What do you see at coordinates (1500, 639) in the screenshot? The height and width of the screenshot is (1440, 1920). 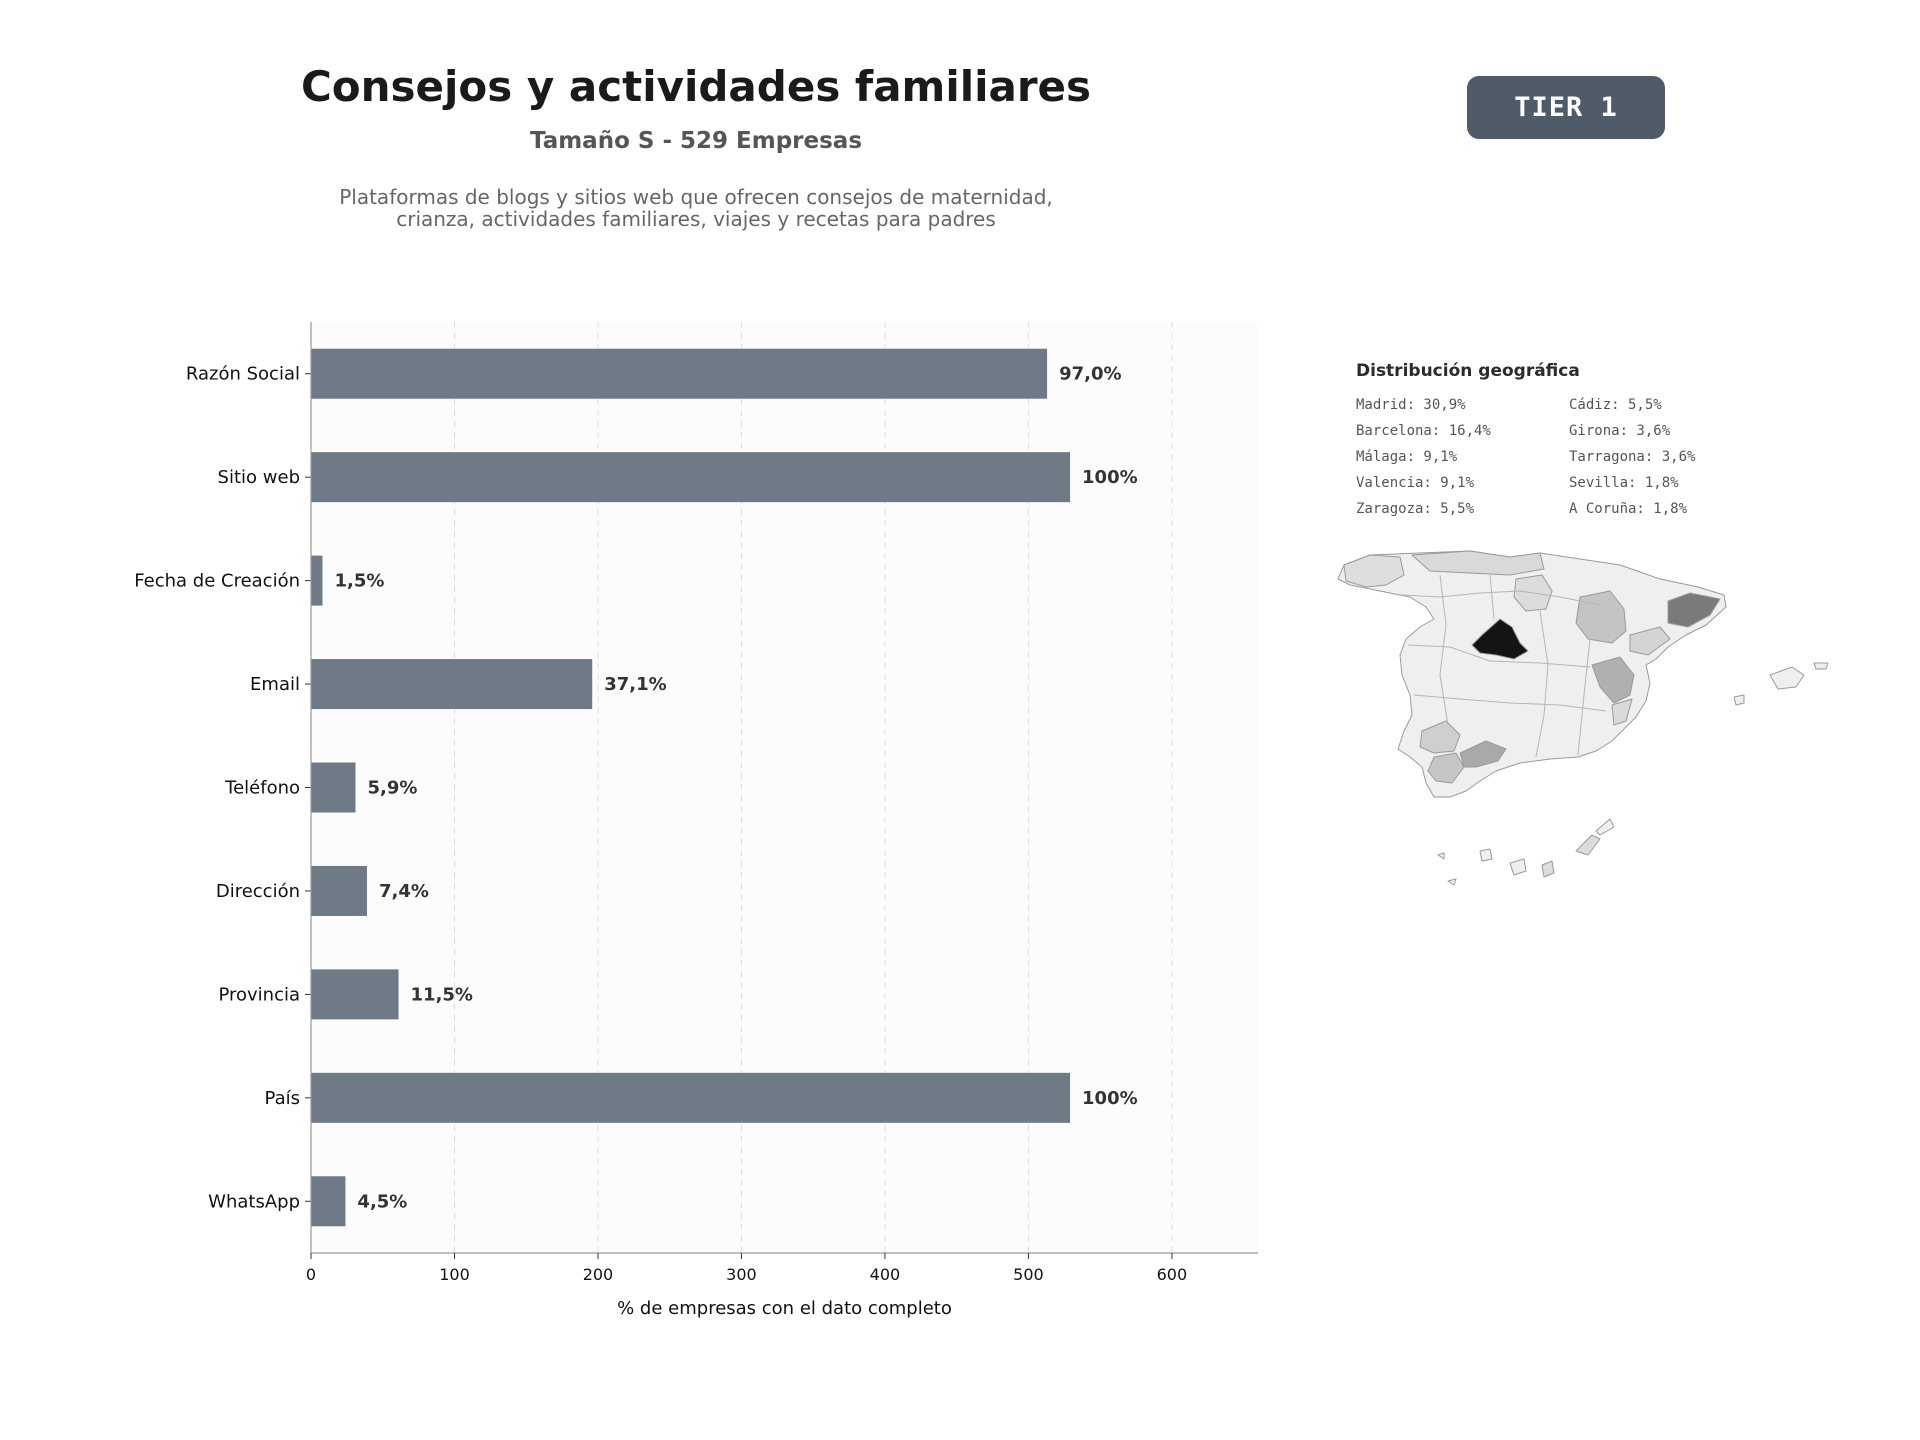 I see `map-region-madrid` at bounding box center [1500, 639].